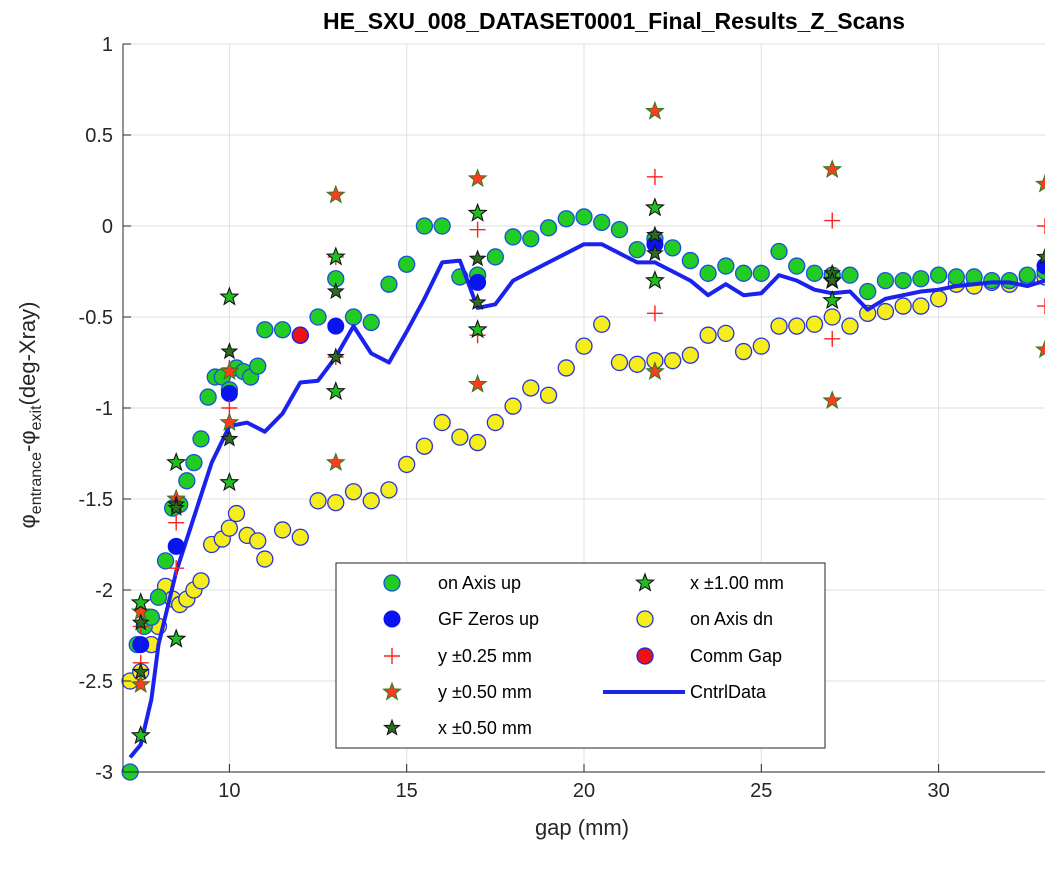 Image resolution: width=1045 pixels, height=870 pixels. Describe the element at coordinates (96, 500) in the screenshot. I see `y-tick-label: -1.5` at that location.